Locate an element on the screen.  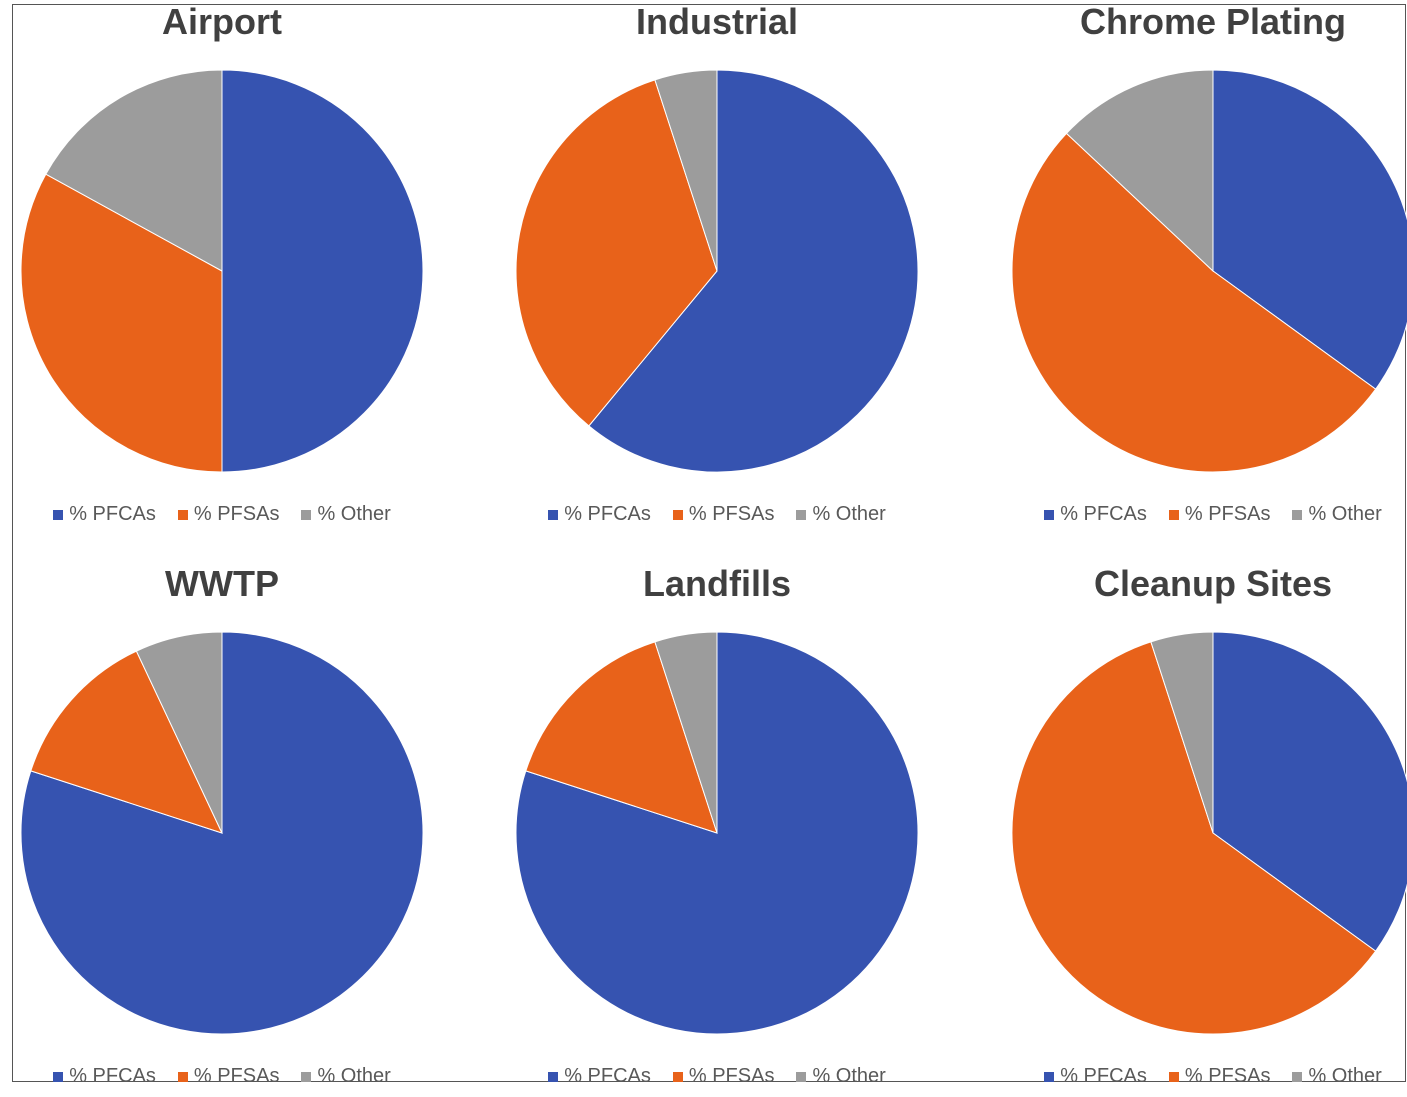
chart-title: Chrome Plating is located at coordinates (1213, 21).